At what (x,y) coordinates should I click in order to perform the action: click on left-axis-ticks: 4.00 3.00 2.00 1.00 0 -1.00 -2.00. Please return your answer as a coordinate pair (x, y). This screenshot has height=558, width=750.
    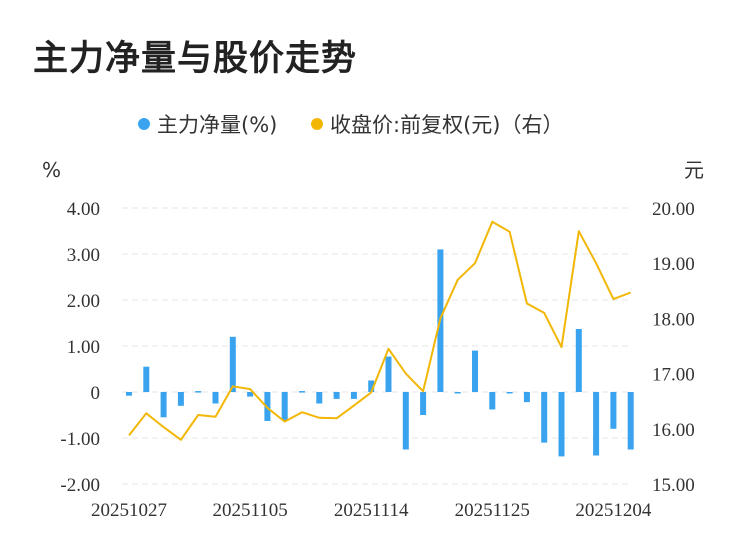
    Looking at the image, I should click on (80, 347).